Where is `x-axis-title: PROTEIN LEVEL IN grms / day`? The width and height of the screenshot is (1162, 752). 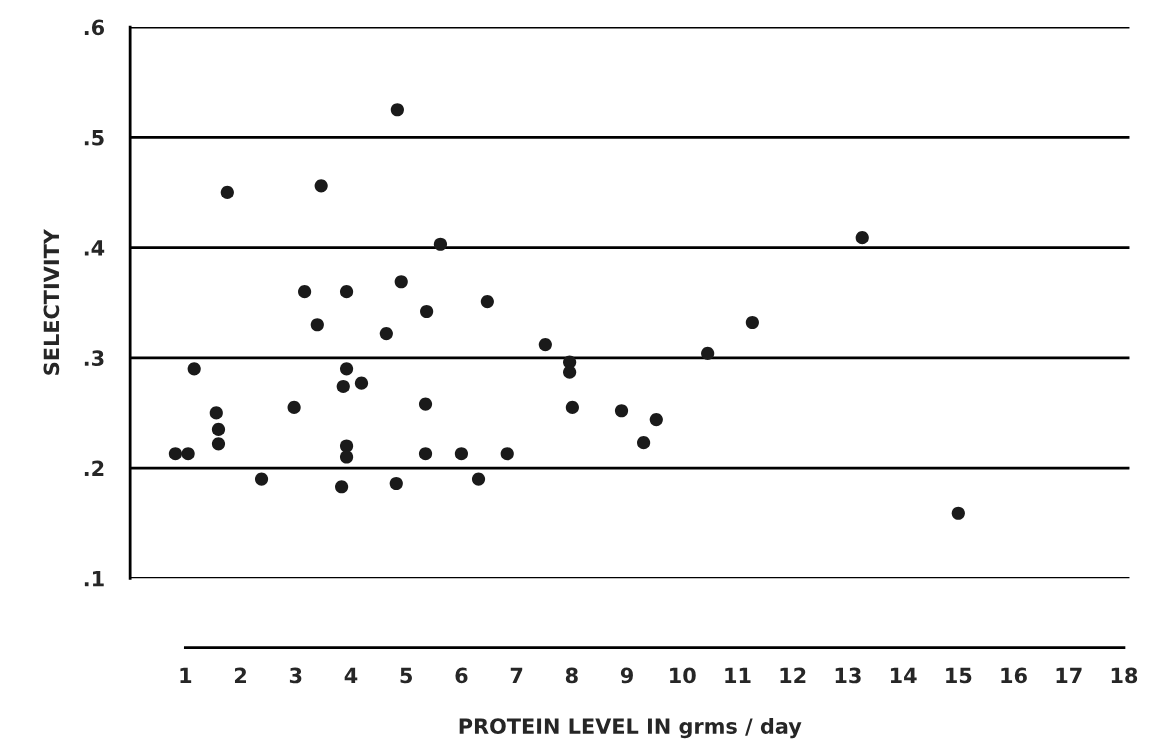
x-axis-title: PROTEIN LEVEL IN grms / day is located at coordinates (630, 728).